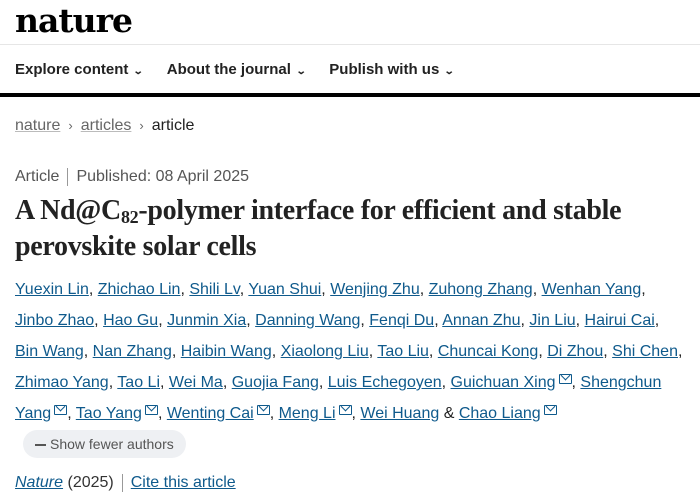  I want to click on nav-publish-with-us: Publish with us ⌄, so click(392, 71).